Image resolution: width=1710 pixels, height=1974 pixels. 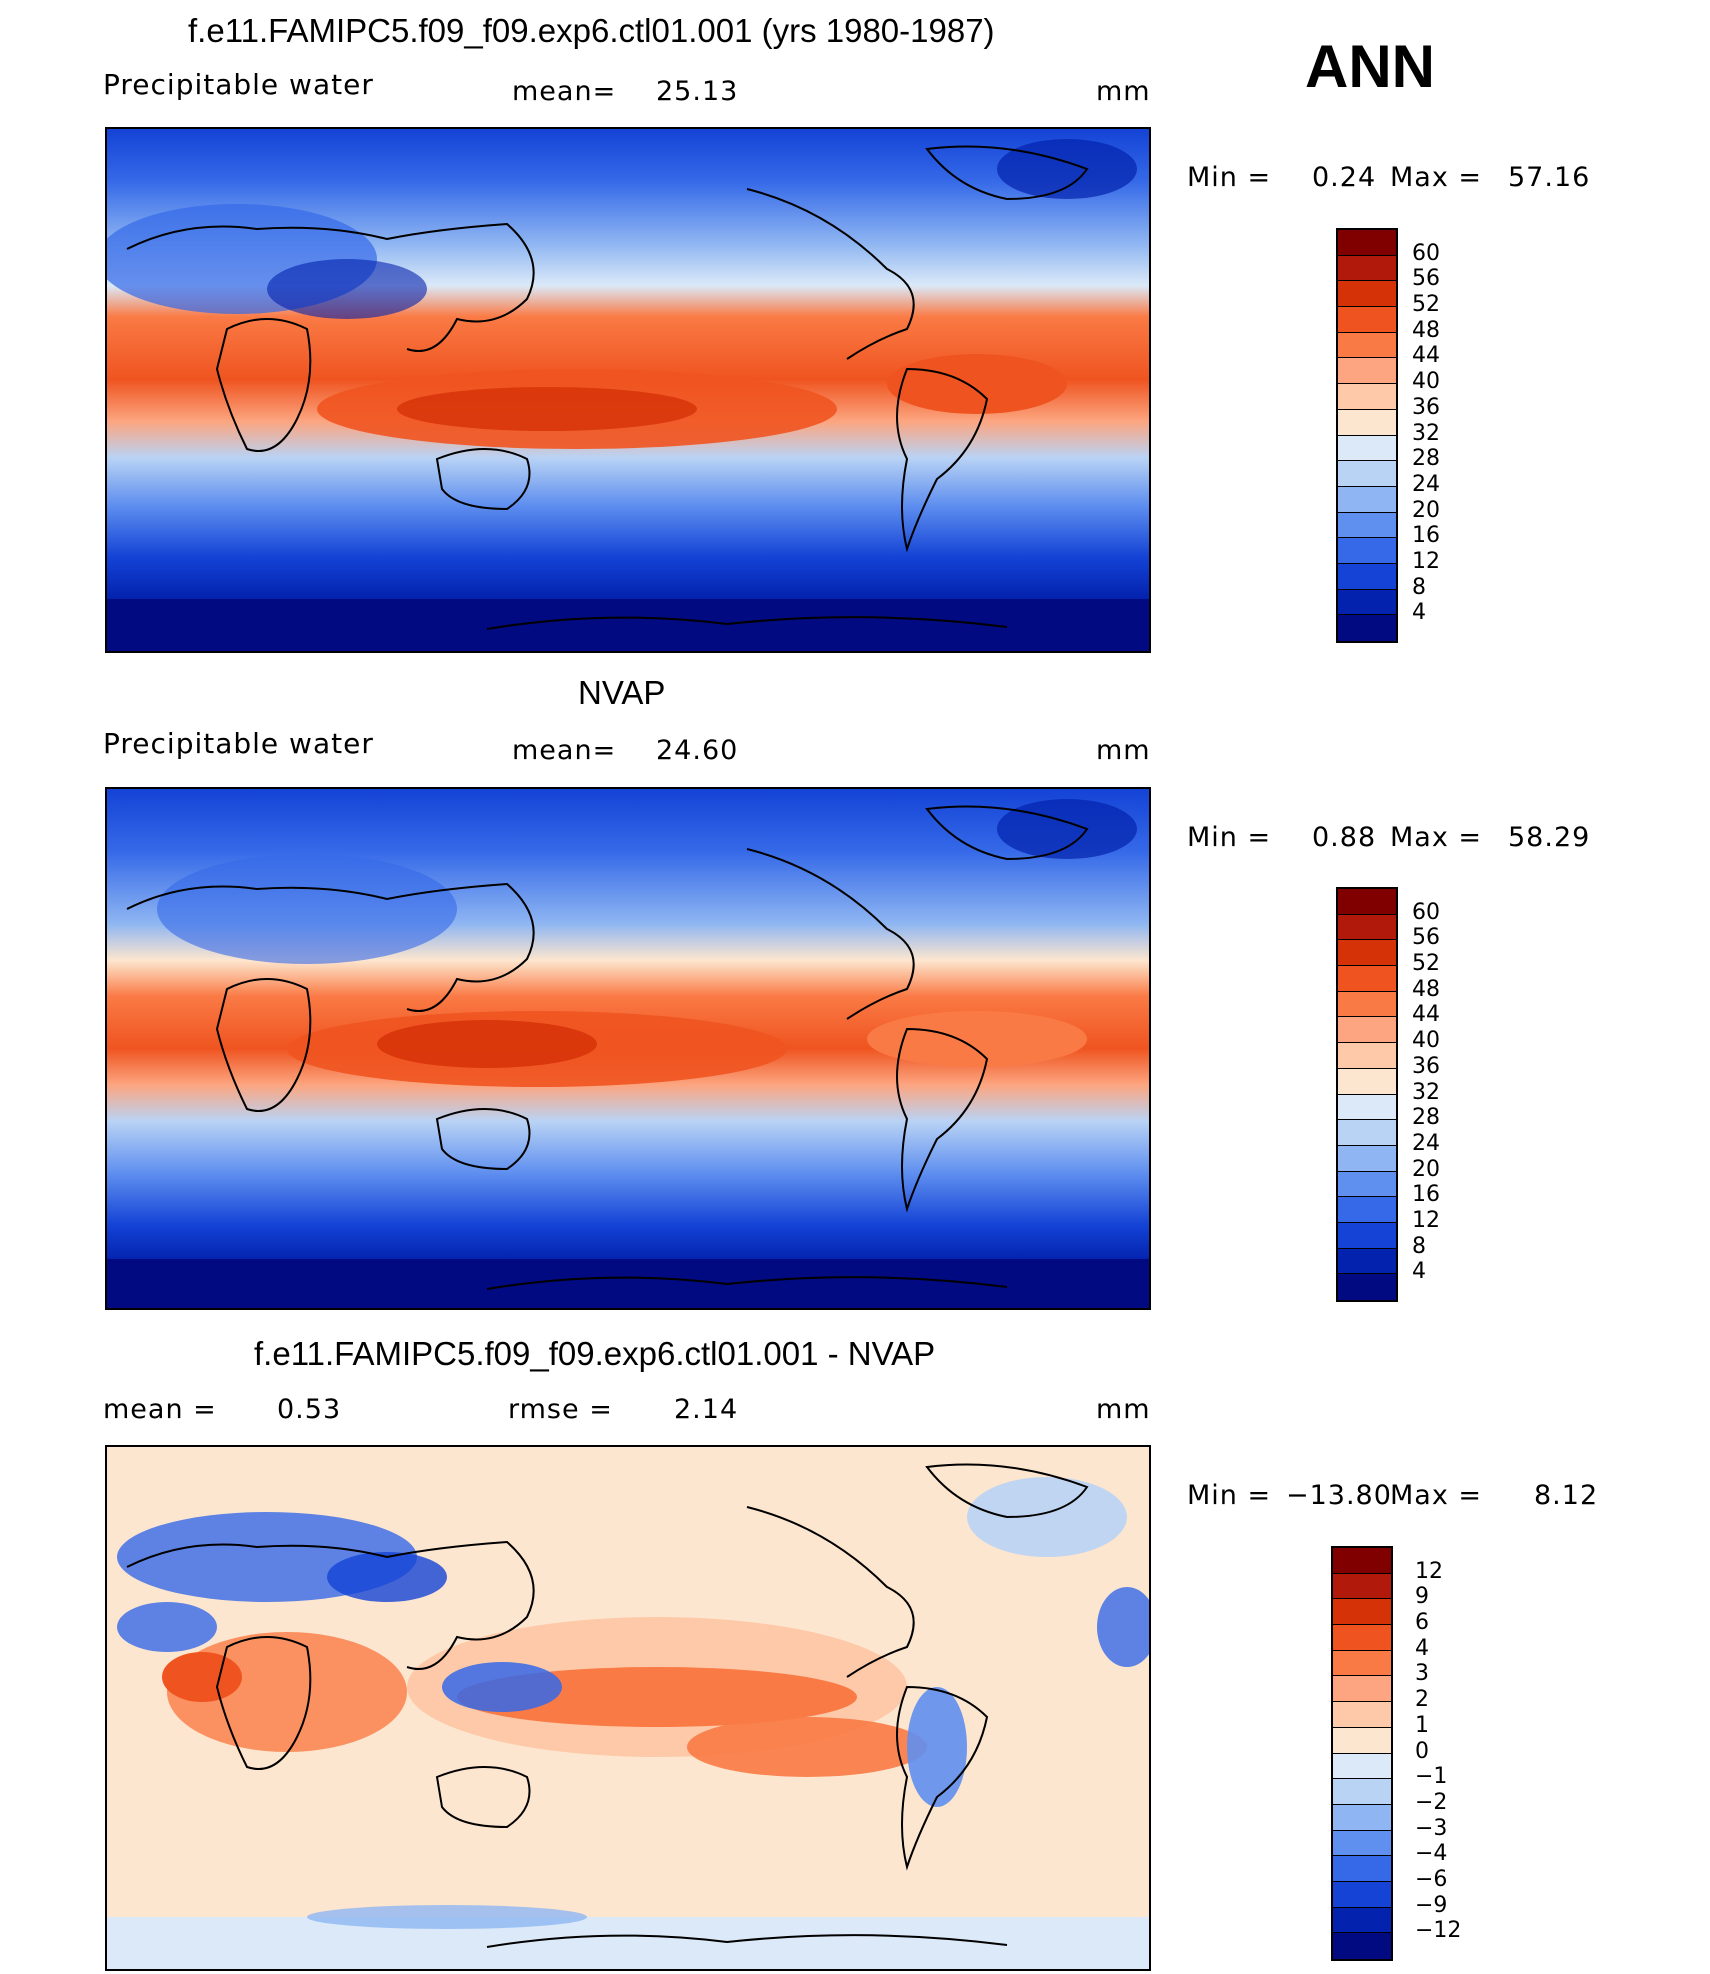 What do you see at coordinates (1426, 459) in the screenshot?
I see `colorbar-tick-label: 28` at bounding box center [1426, 459].